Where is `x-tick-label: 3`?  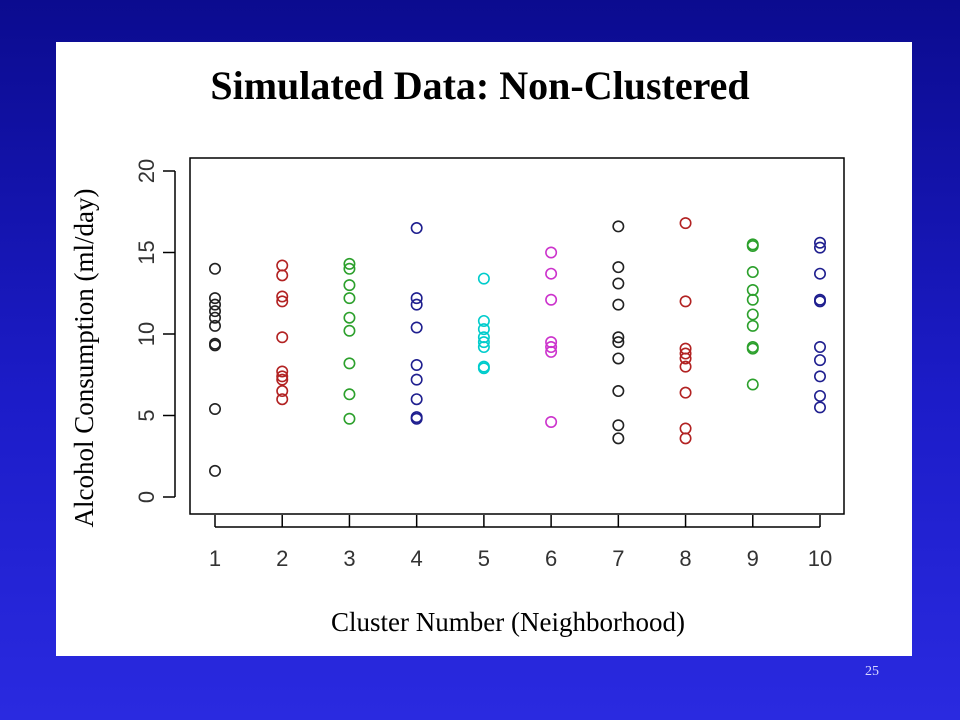
x-tick-label: 3 is located at coordinates (349, 558).